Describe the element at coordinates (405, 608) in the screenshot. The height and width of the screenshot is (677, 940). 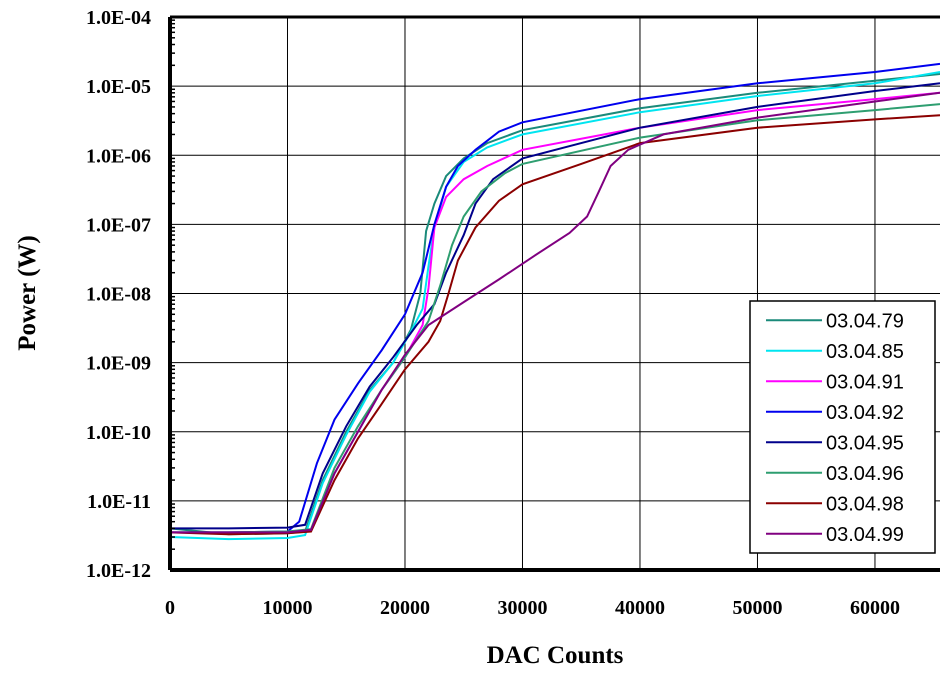
I see `x-tick-label: 20000` at that location.